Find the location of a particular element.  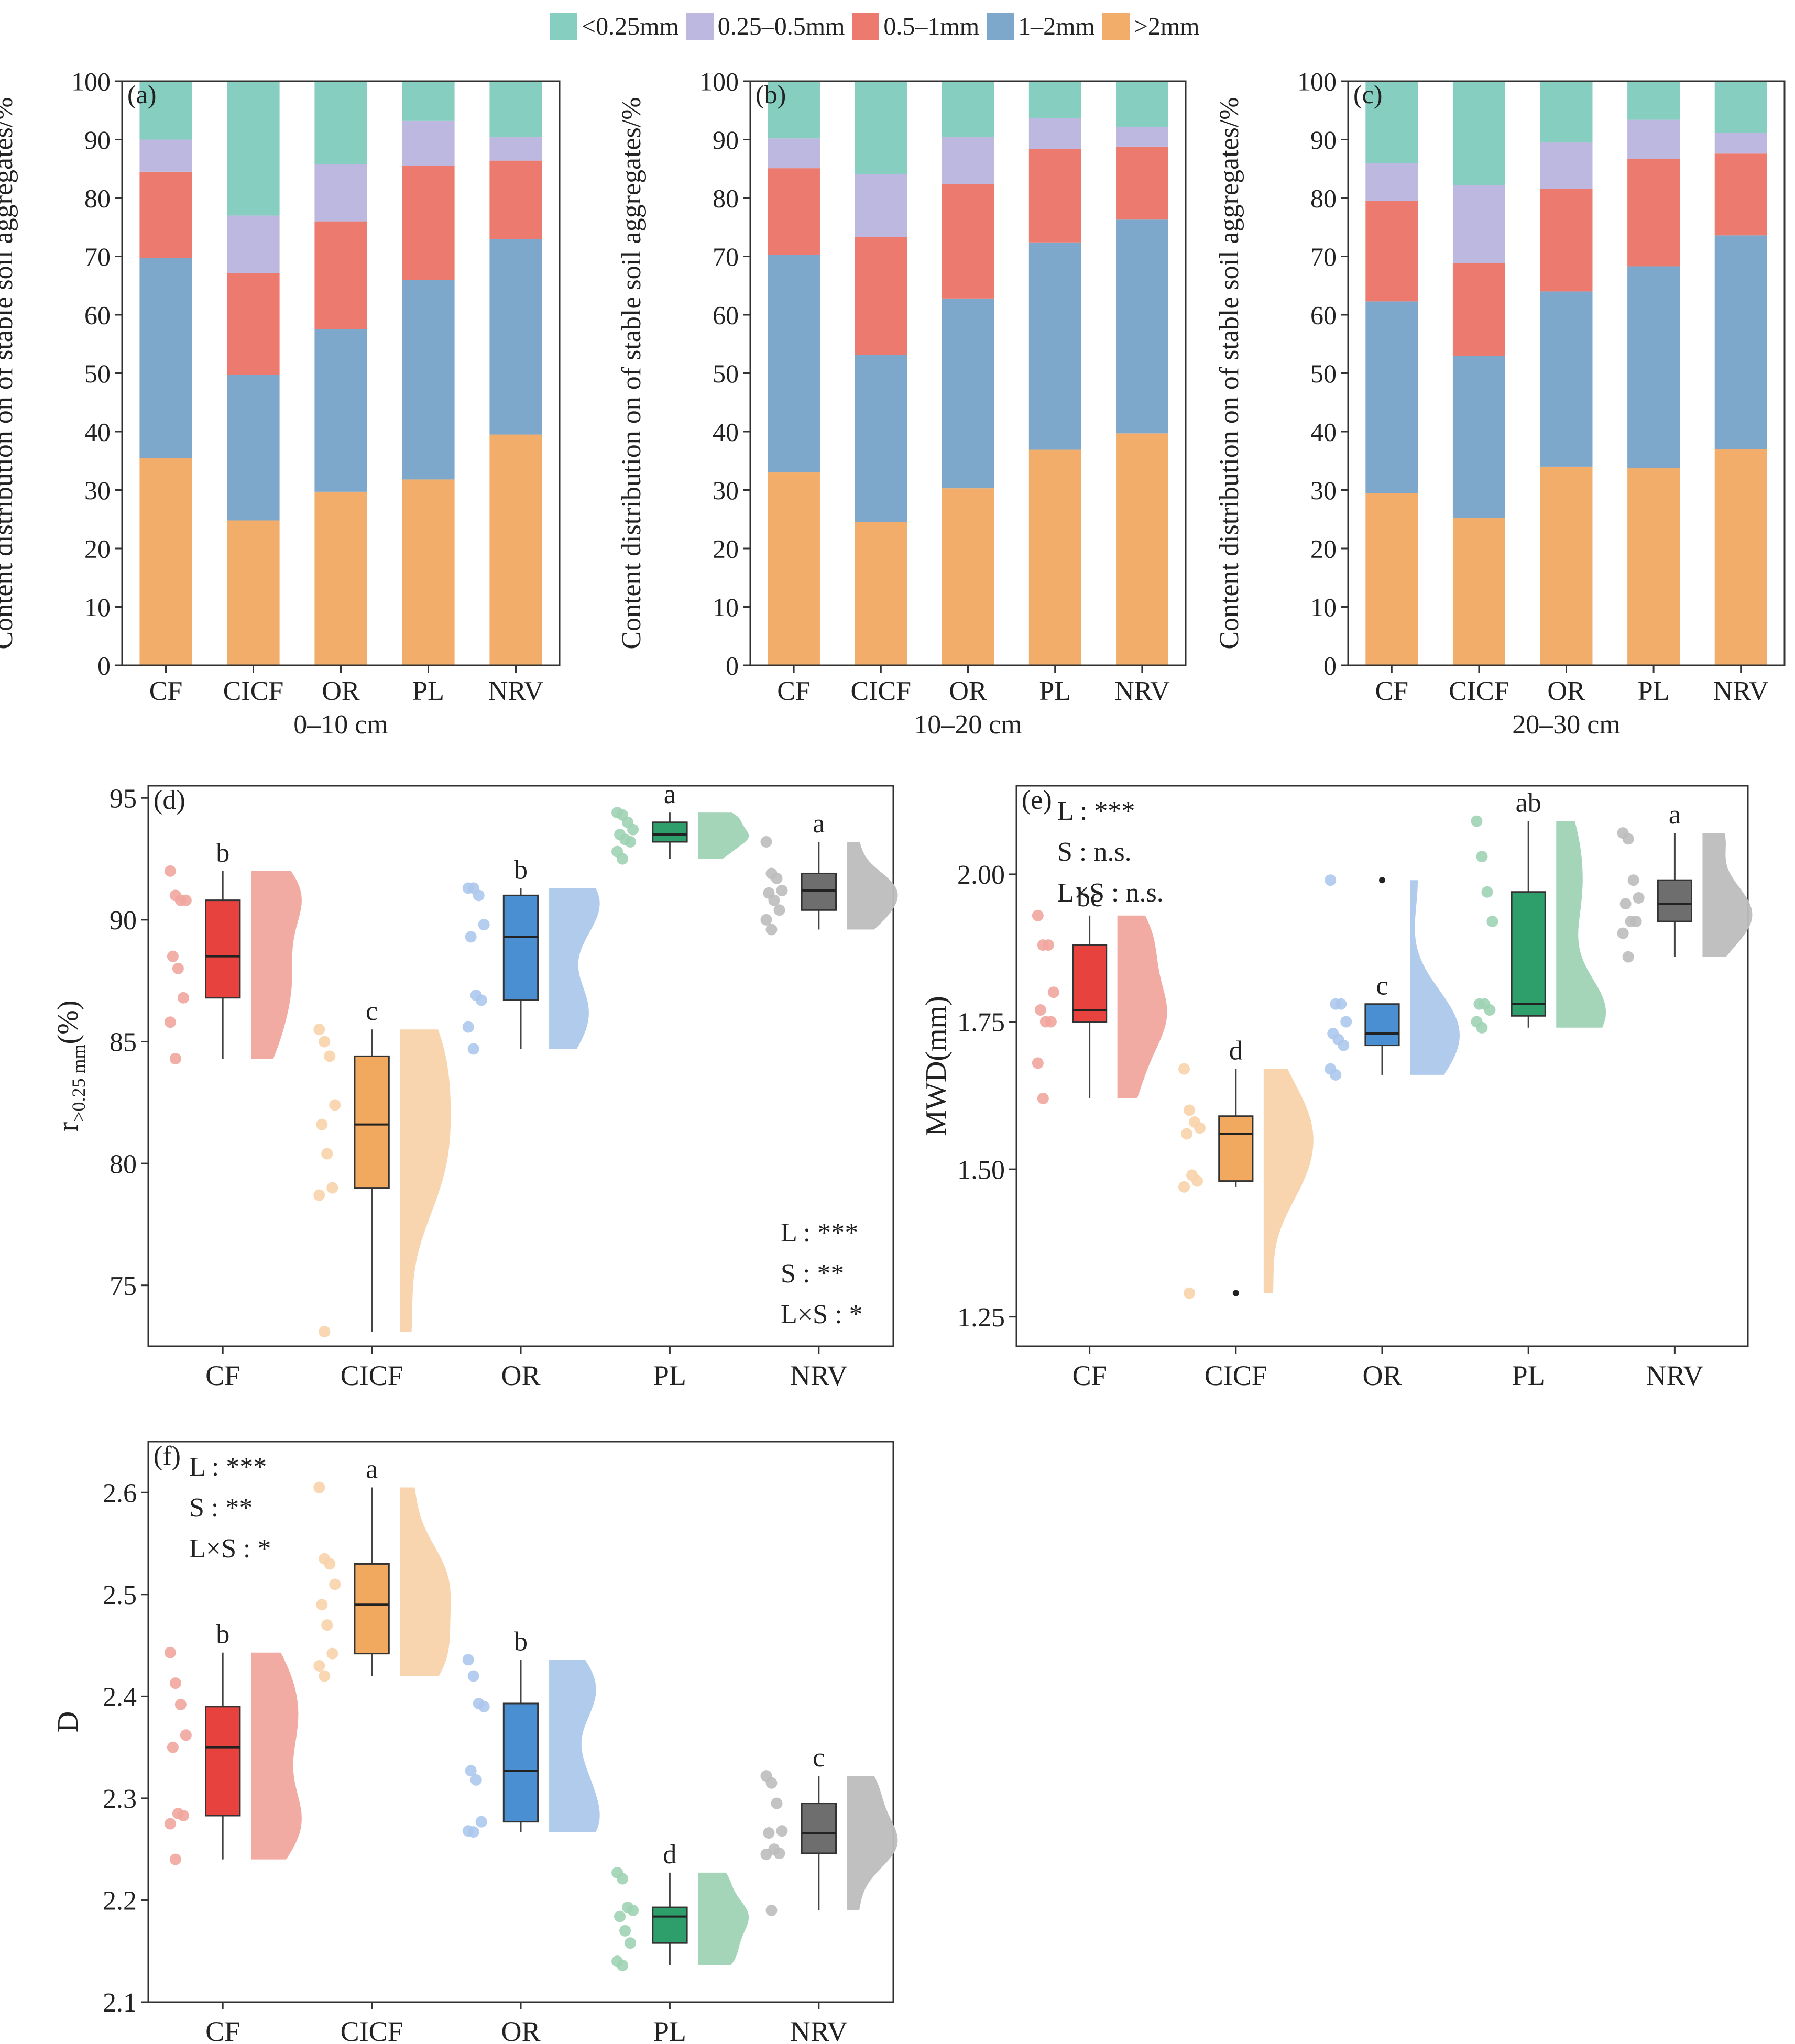

y-tick-label: 40 is located at coordinates (98, 432).